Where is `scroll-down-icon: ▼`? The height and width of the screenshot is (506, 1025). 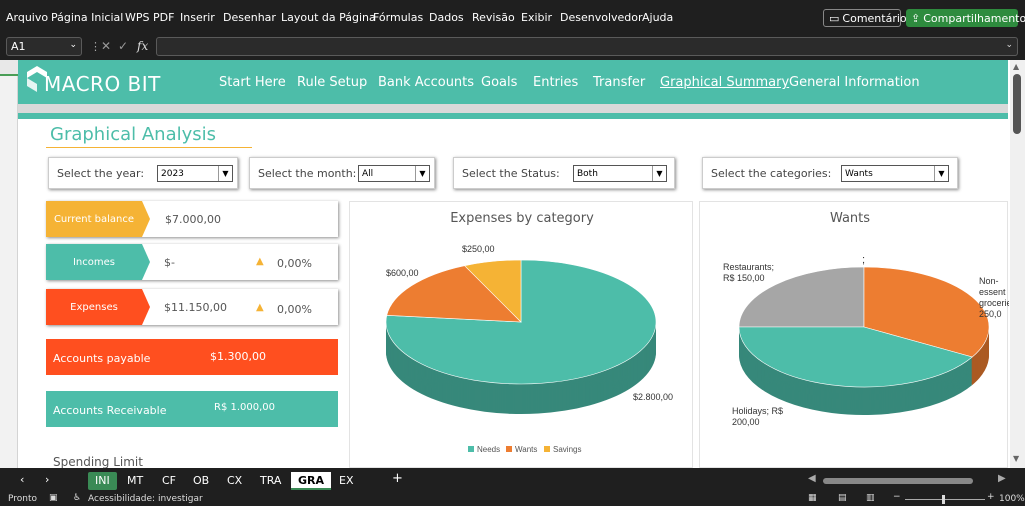
scroll-down-icon: ▼ is located at coordinates (1016, 458).